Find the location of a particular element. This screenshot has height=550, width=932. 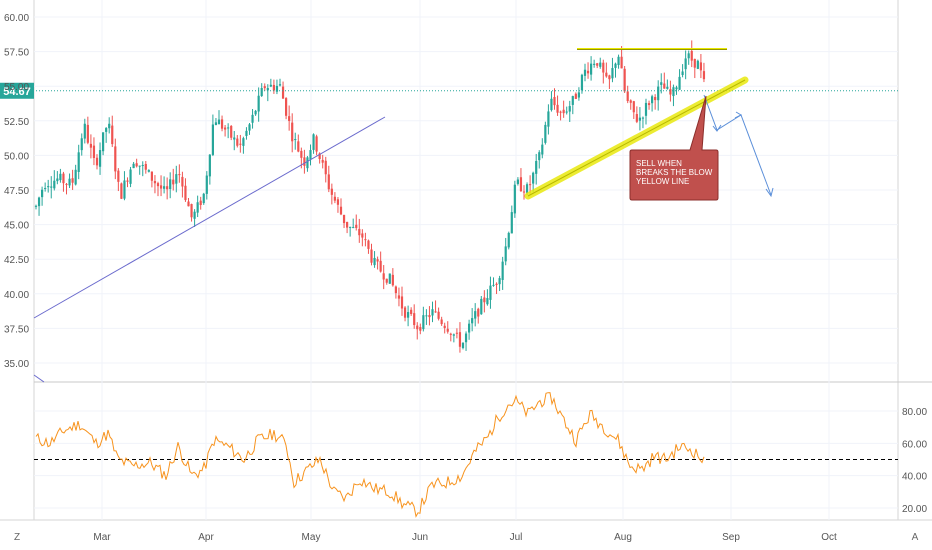

last-price-badge is located at coordinates (17, 90).